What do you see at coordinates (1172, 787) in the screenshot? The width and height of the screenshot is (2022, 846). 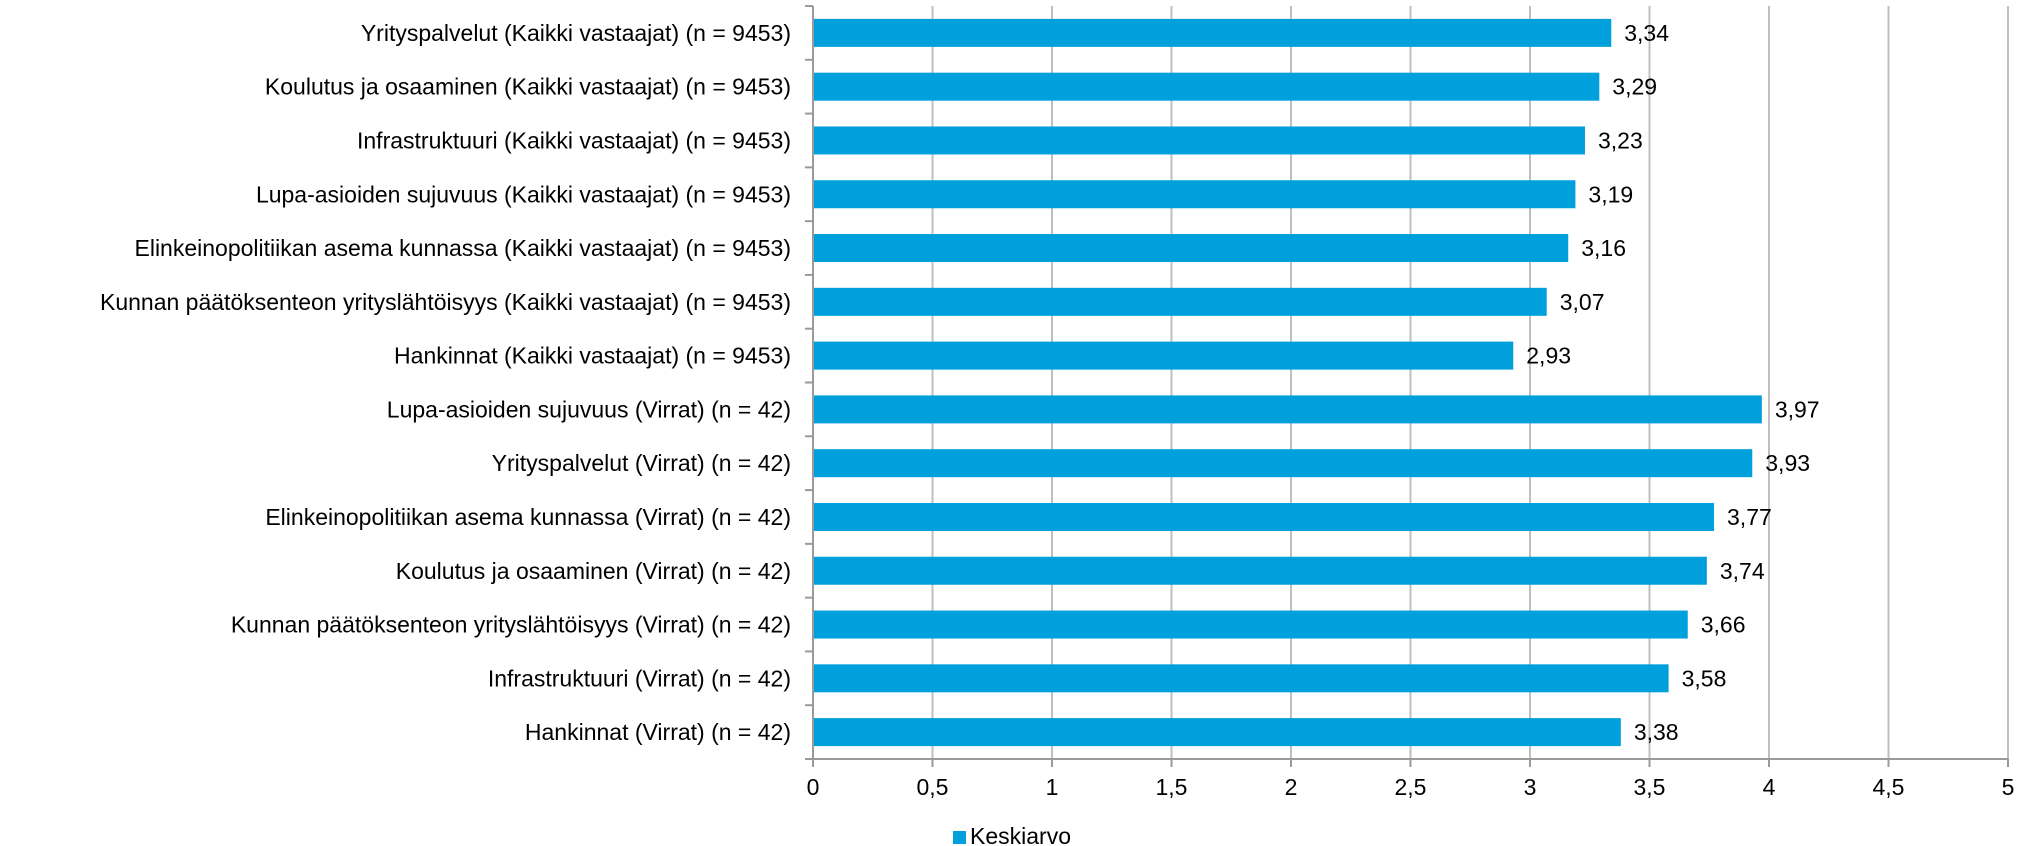 I see `x-tick-label: 1,5` at bounding box center [1172, 787].